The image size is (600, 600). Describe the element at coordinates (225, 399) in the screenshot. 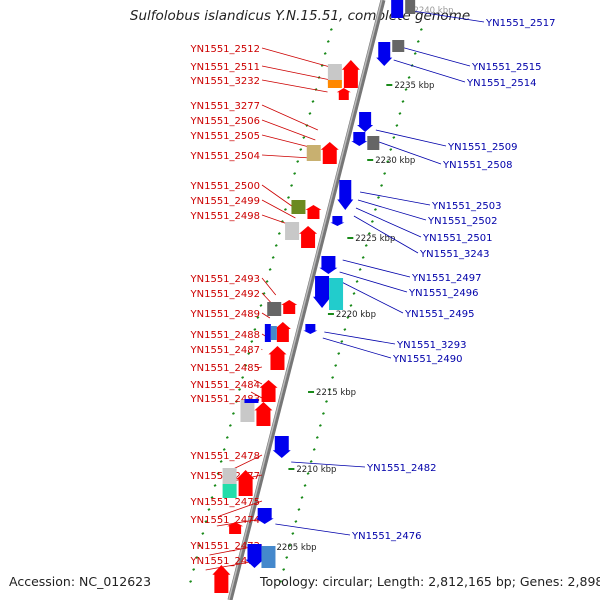

I see `forward-gene-label: YN1551_2483` at that location.